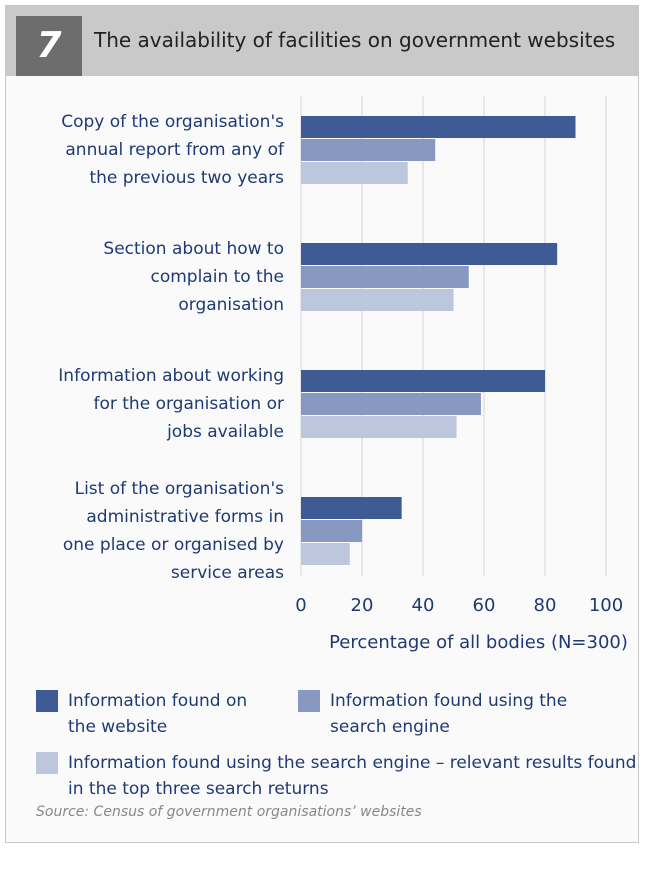 The image size is (646, 872). What do you see at coordinates (545, 605) in the screenshot?
I see `x-tick-label: 80` at bounding box center [545, 605].